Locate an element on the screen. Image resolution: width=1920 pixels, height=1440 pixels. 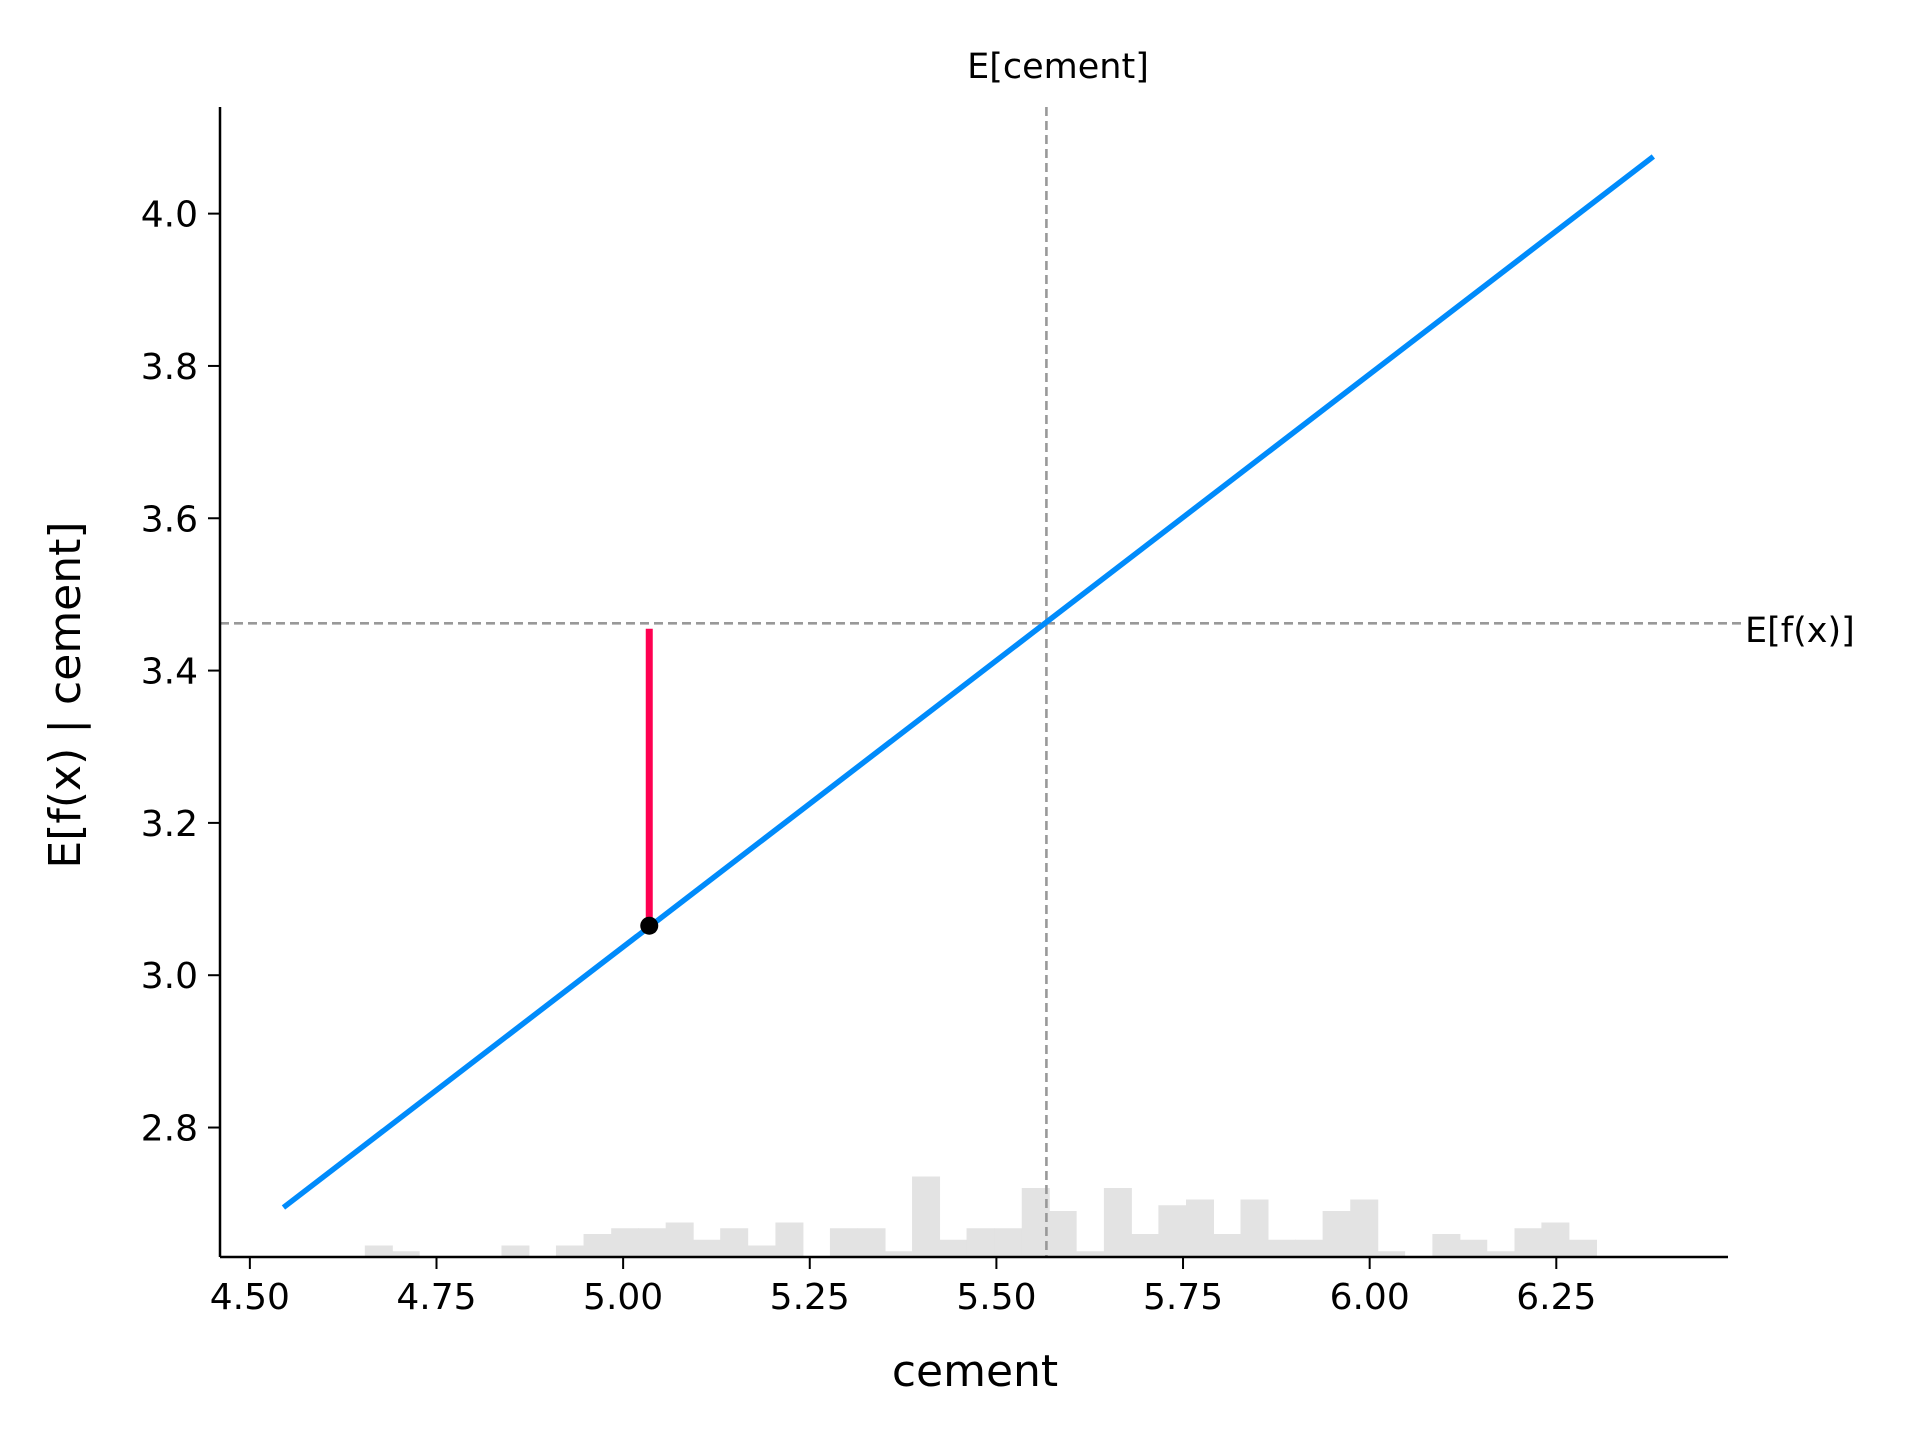
x-axis-title: cement is located at coordinates (975, 1371).